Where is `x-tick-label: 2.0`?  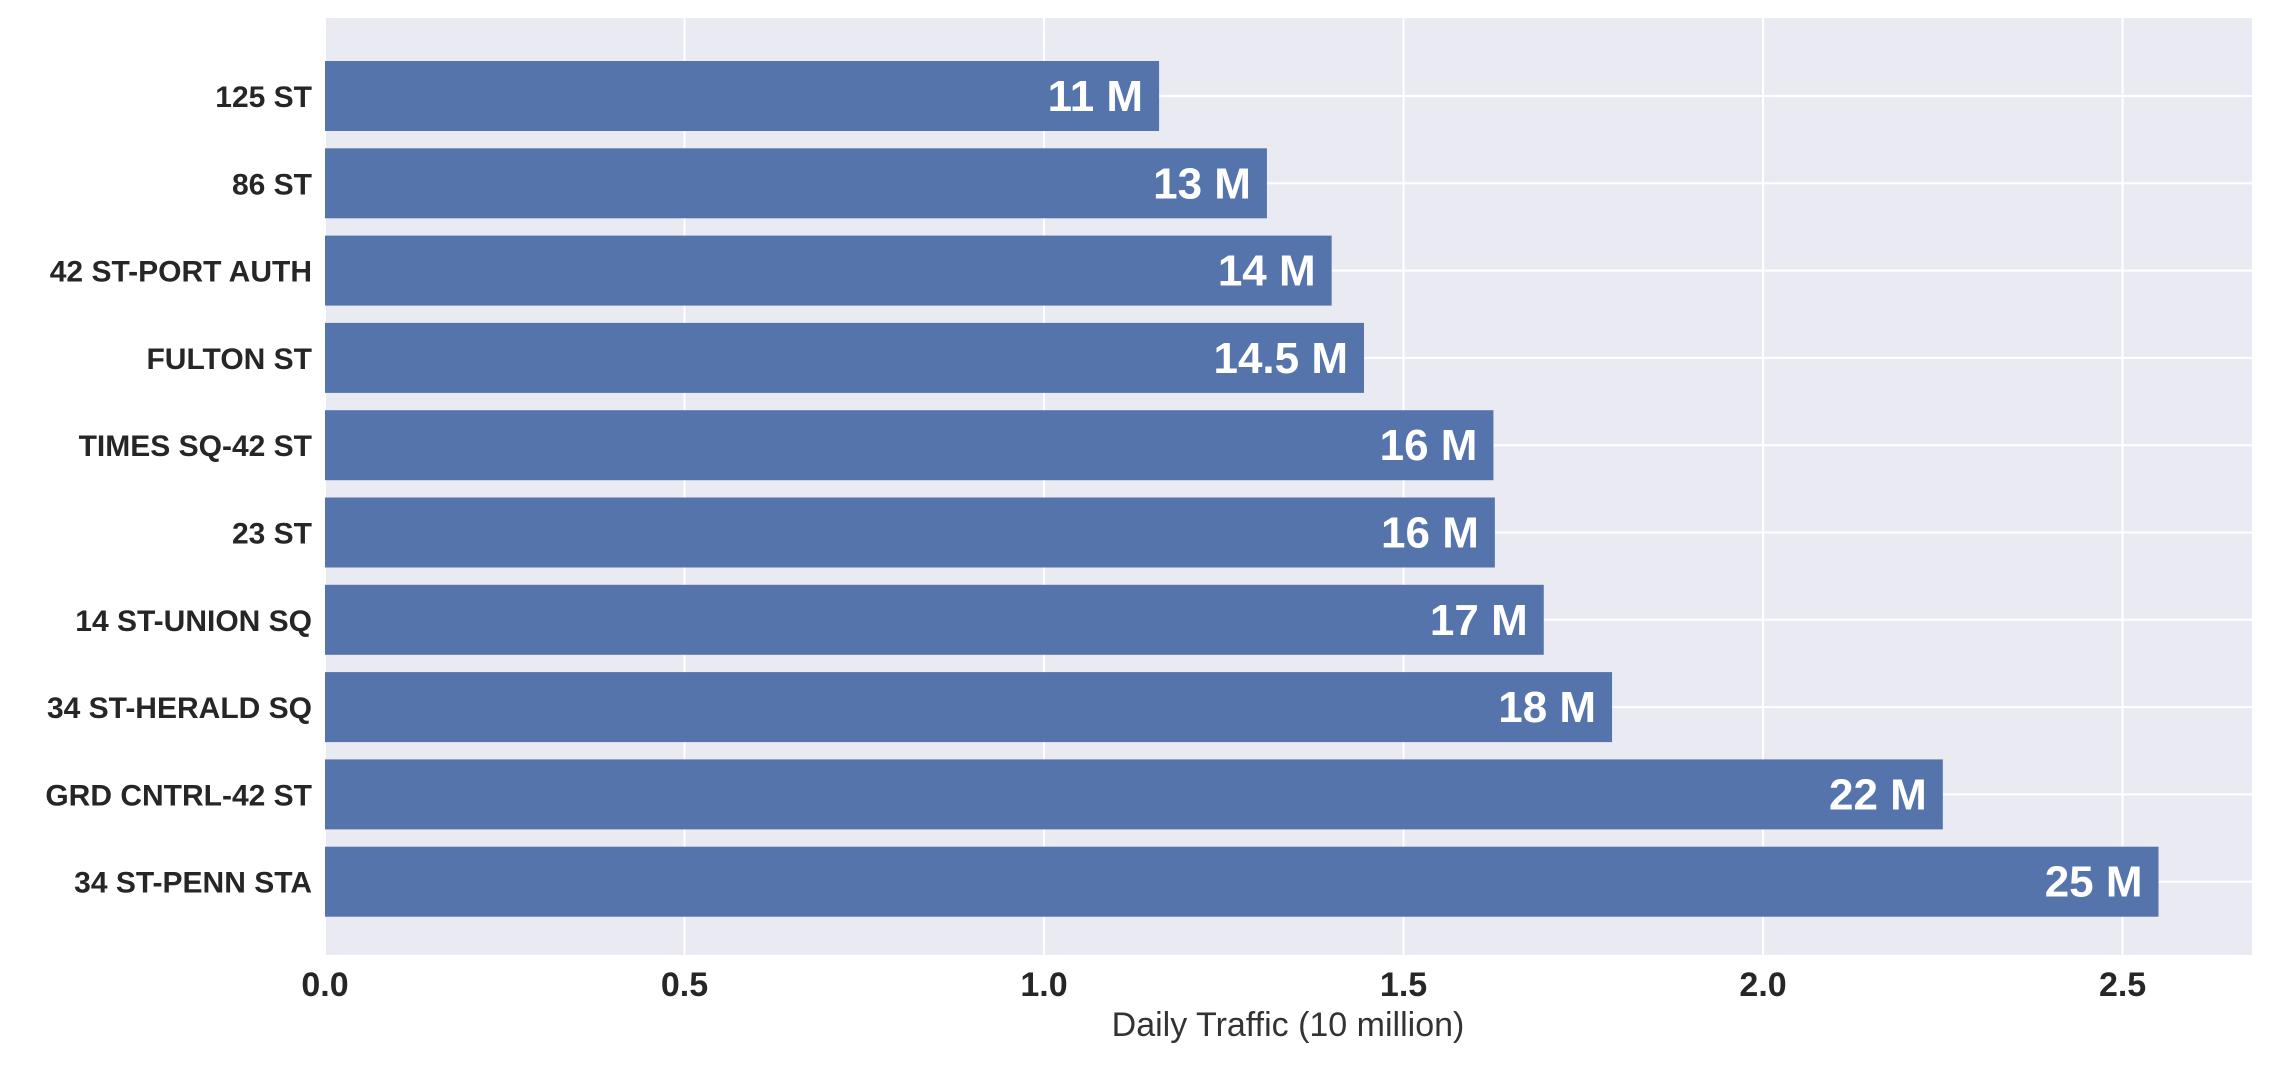 x-tick-label: 2.0 is located at coordinates (1762, 985).